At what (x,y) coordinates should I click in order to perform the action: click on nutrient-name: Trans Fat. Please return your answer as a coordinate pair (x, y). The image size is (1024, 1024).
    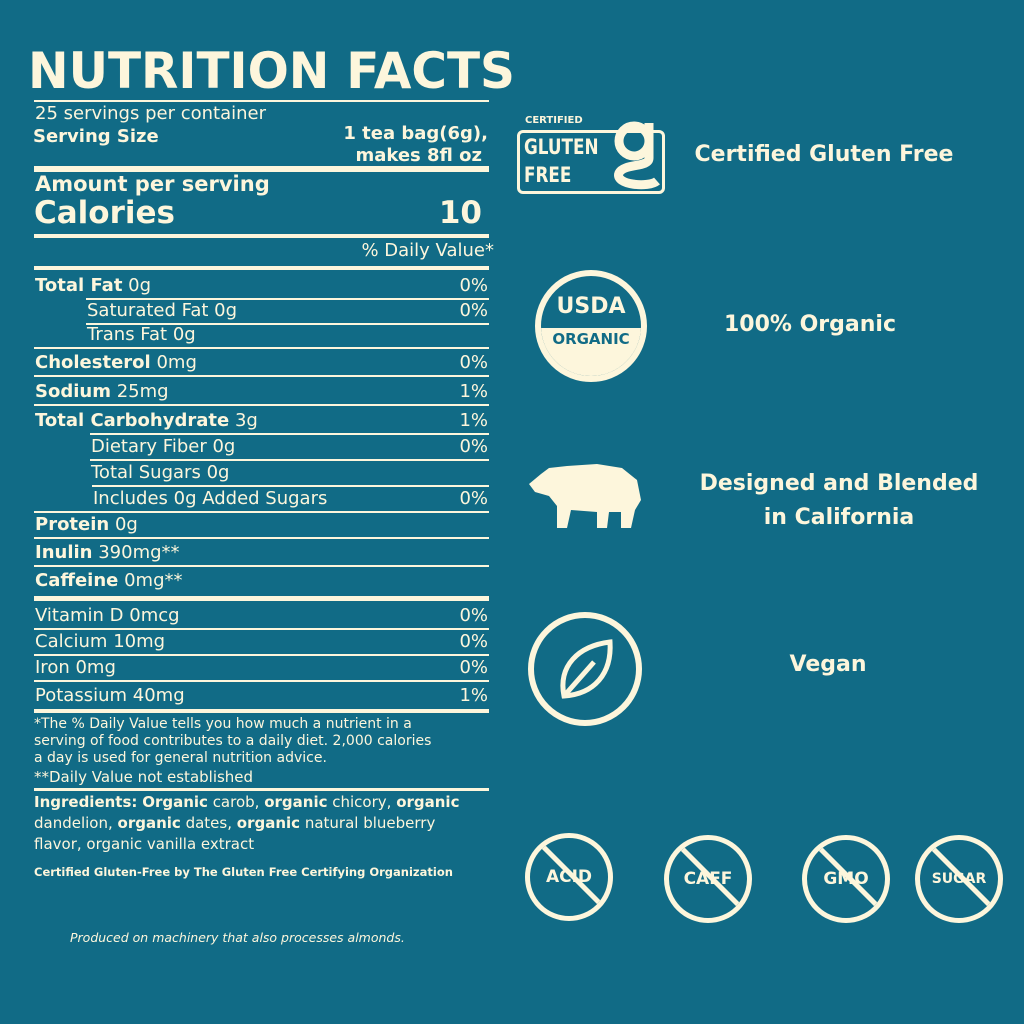
    Looking at the image, I should click on (127, 334).